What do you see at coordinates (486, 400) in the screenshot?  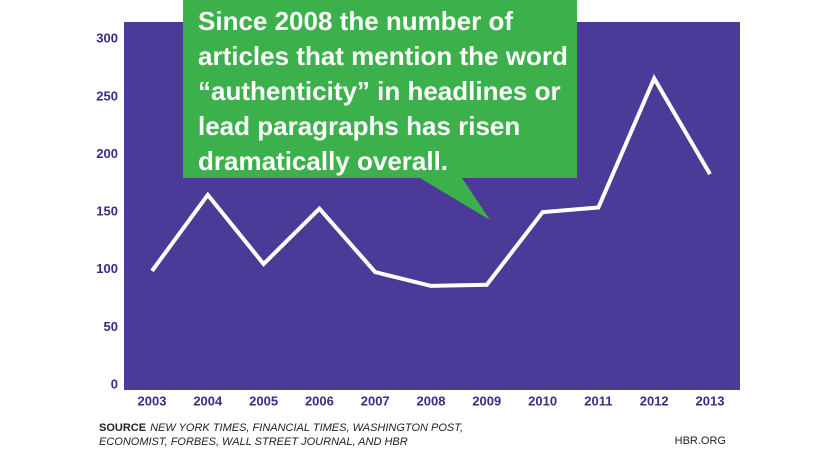 I see `x-tick-label: 2009` at bounding box center [486, 400].